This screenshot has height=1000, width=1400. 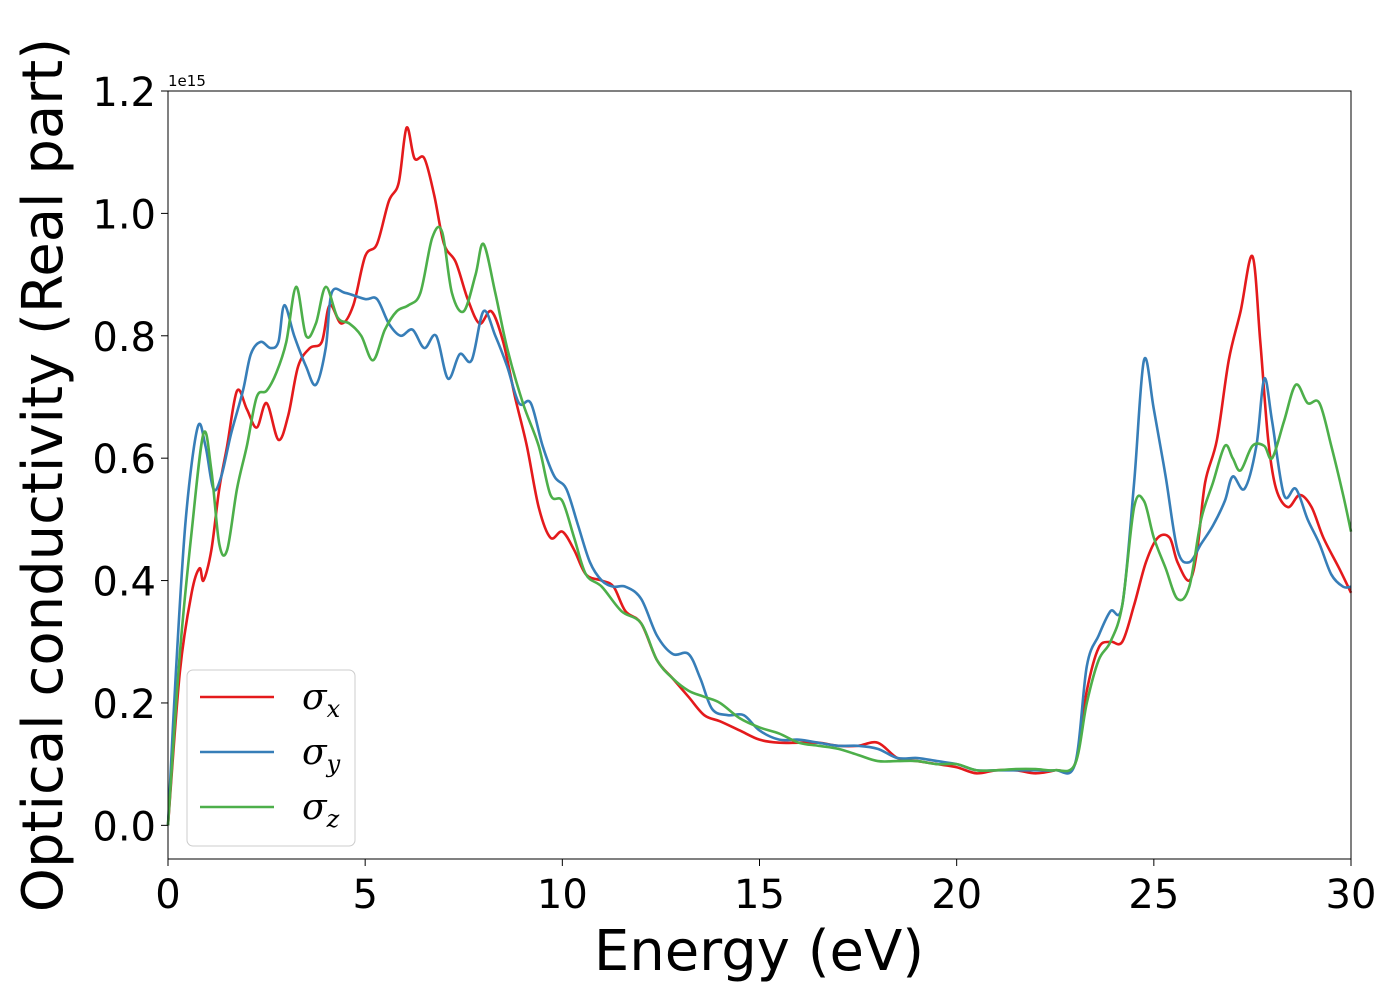 I want to click on y-tick-label: 1.2, so click(x=124, y=93).